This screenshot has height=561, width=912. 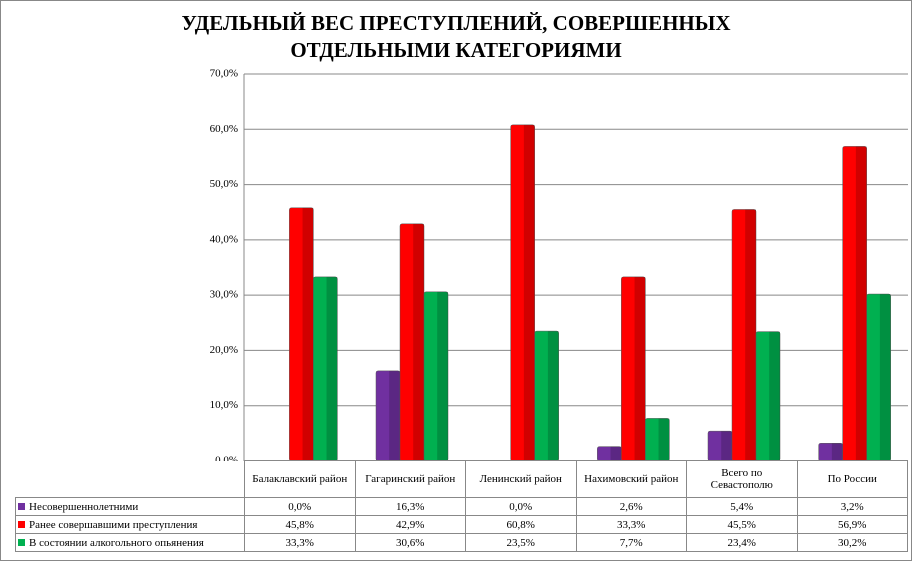 What do you see at coordinates (130, 479) in the screenshot?
I see `corner` at bounding box center [130, 479].